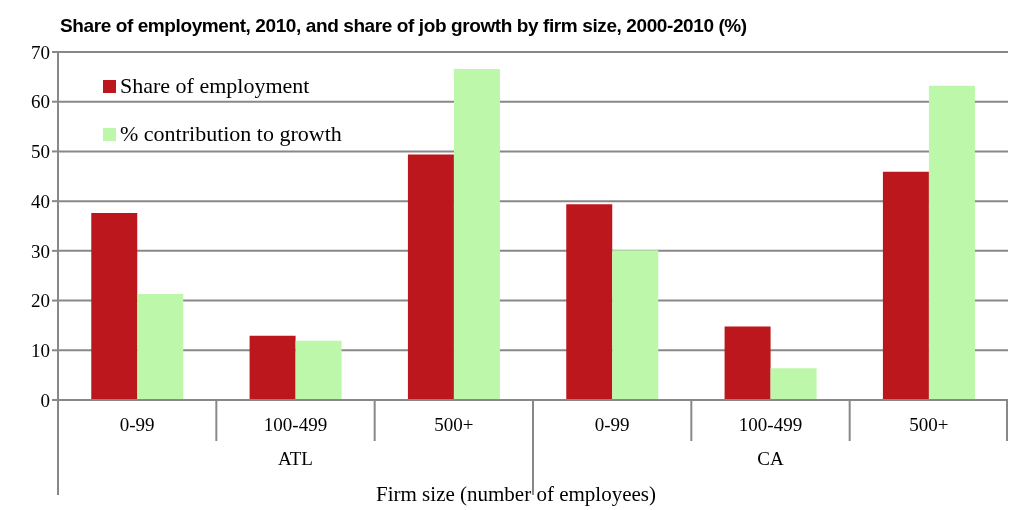 The image size is (1016, 510). Describe the element at coordinates (40, 52) in the screenshot. I see `y-tick-label: 70` at that location.